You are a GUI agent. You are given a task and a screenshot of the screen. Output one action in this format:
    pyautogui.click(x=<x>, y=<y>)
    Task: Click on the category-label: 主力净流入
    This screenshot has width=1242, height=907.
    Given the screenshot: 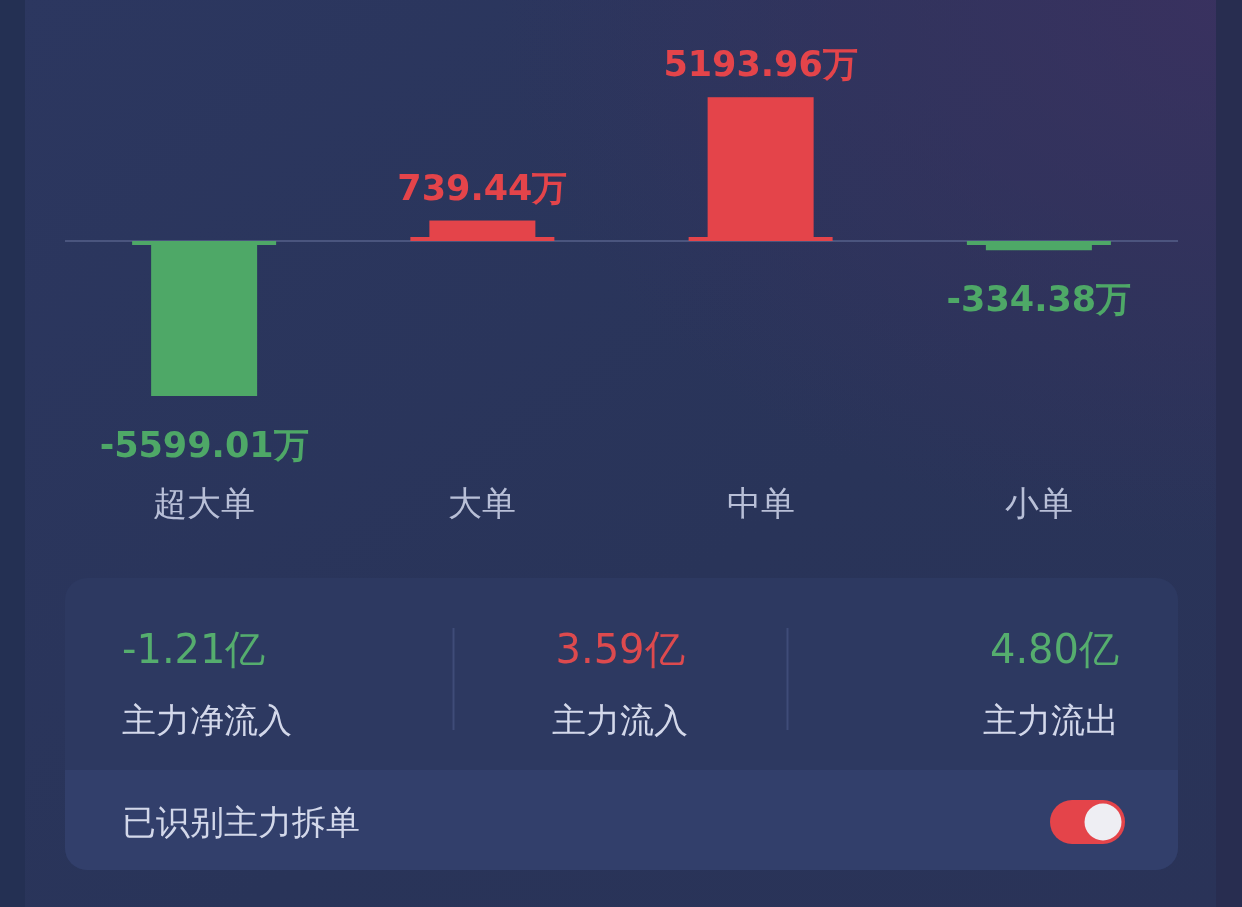 What is the action you would take?
    pyautogui.click(x=207, y=720)
    